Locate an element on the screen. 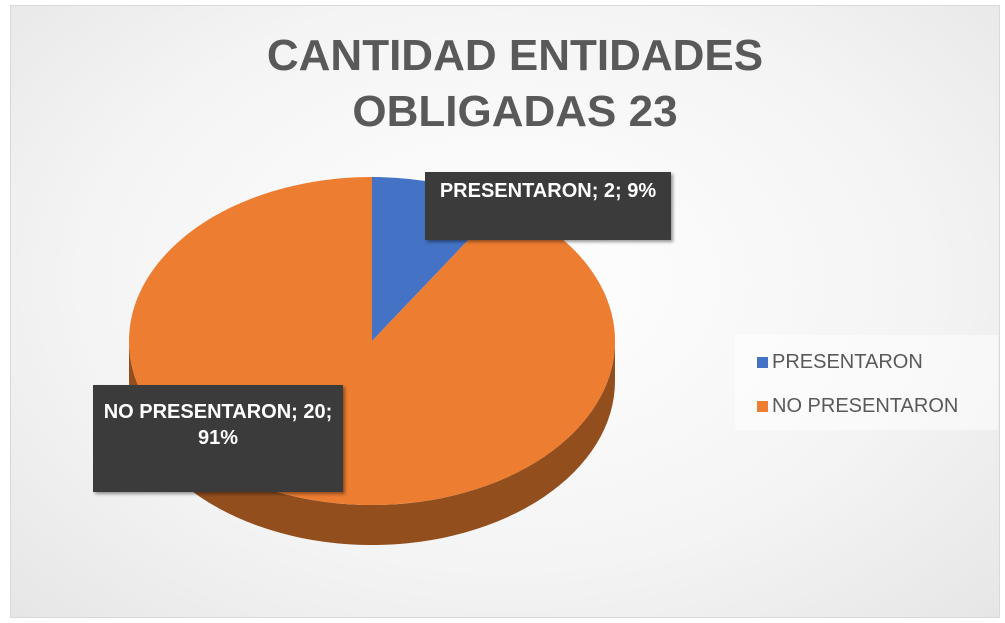 The height and width of the screenshot is (623, 1005). data-label: PRESENTARON; 2; 9% is located at coordinates (548, 206).